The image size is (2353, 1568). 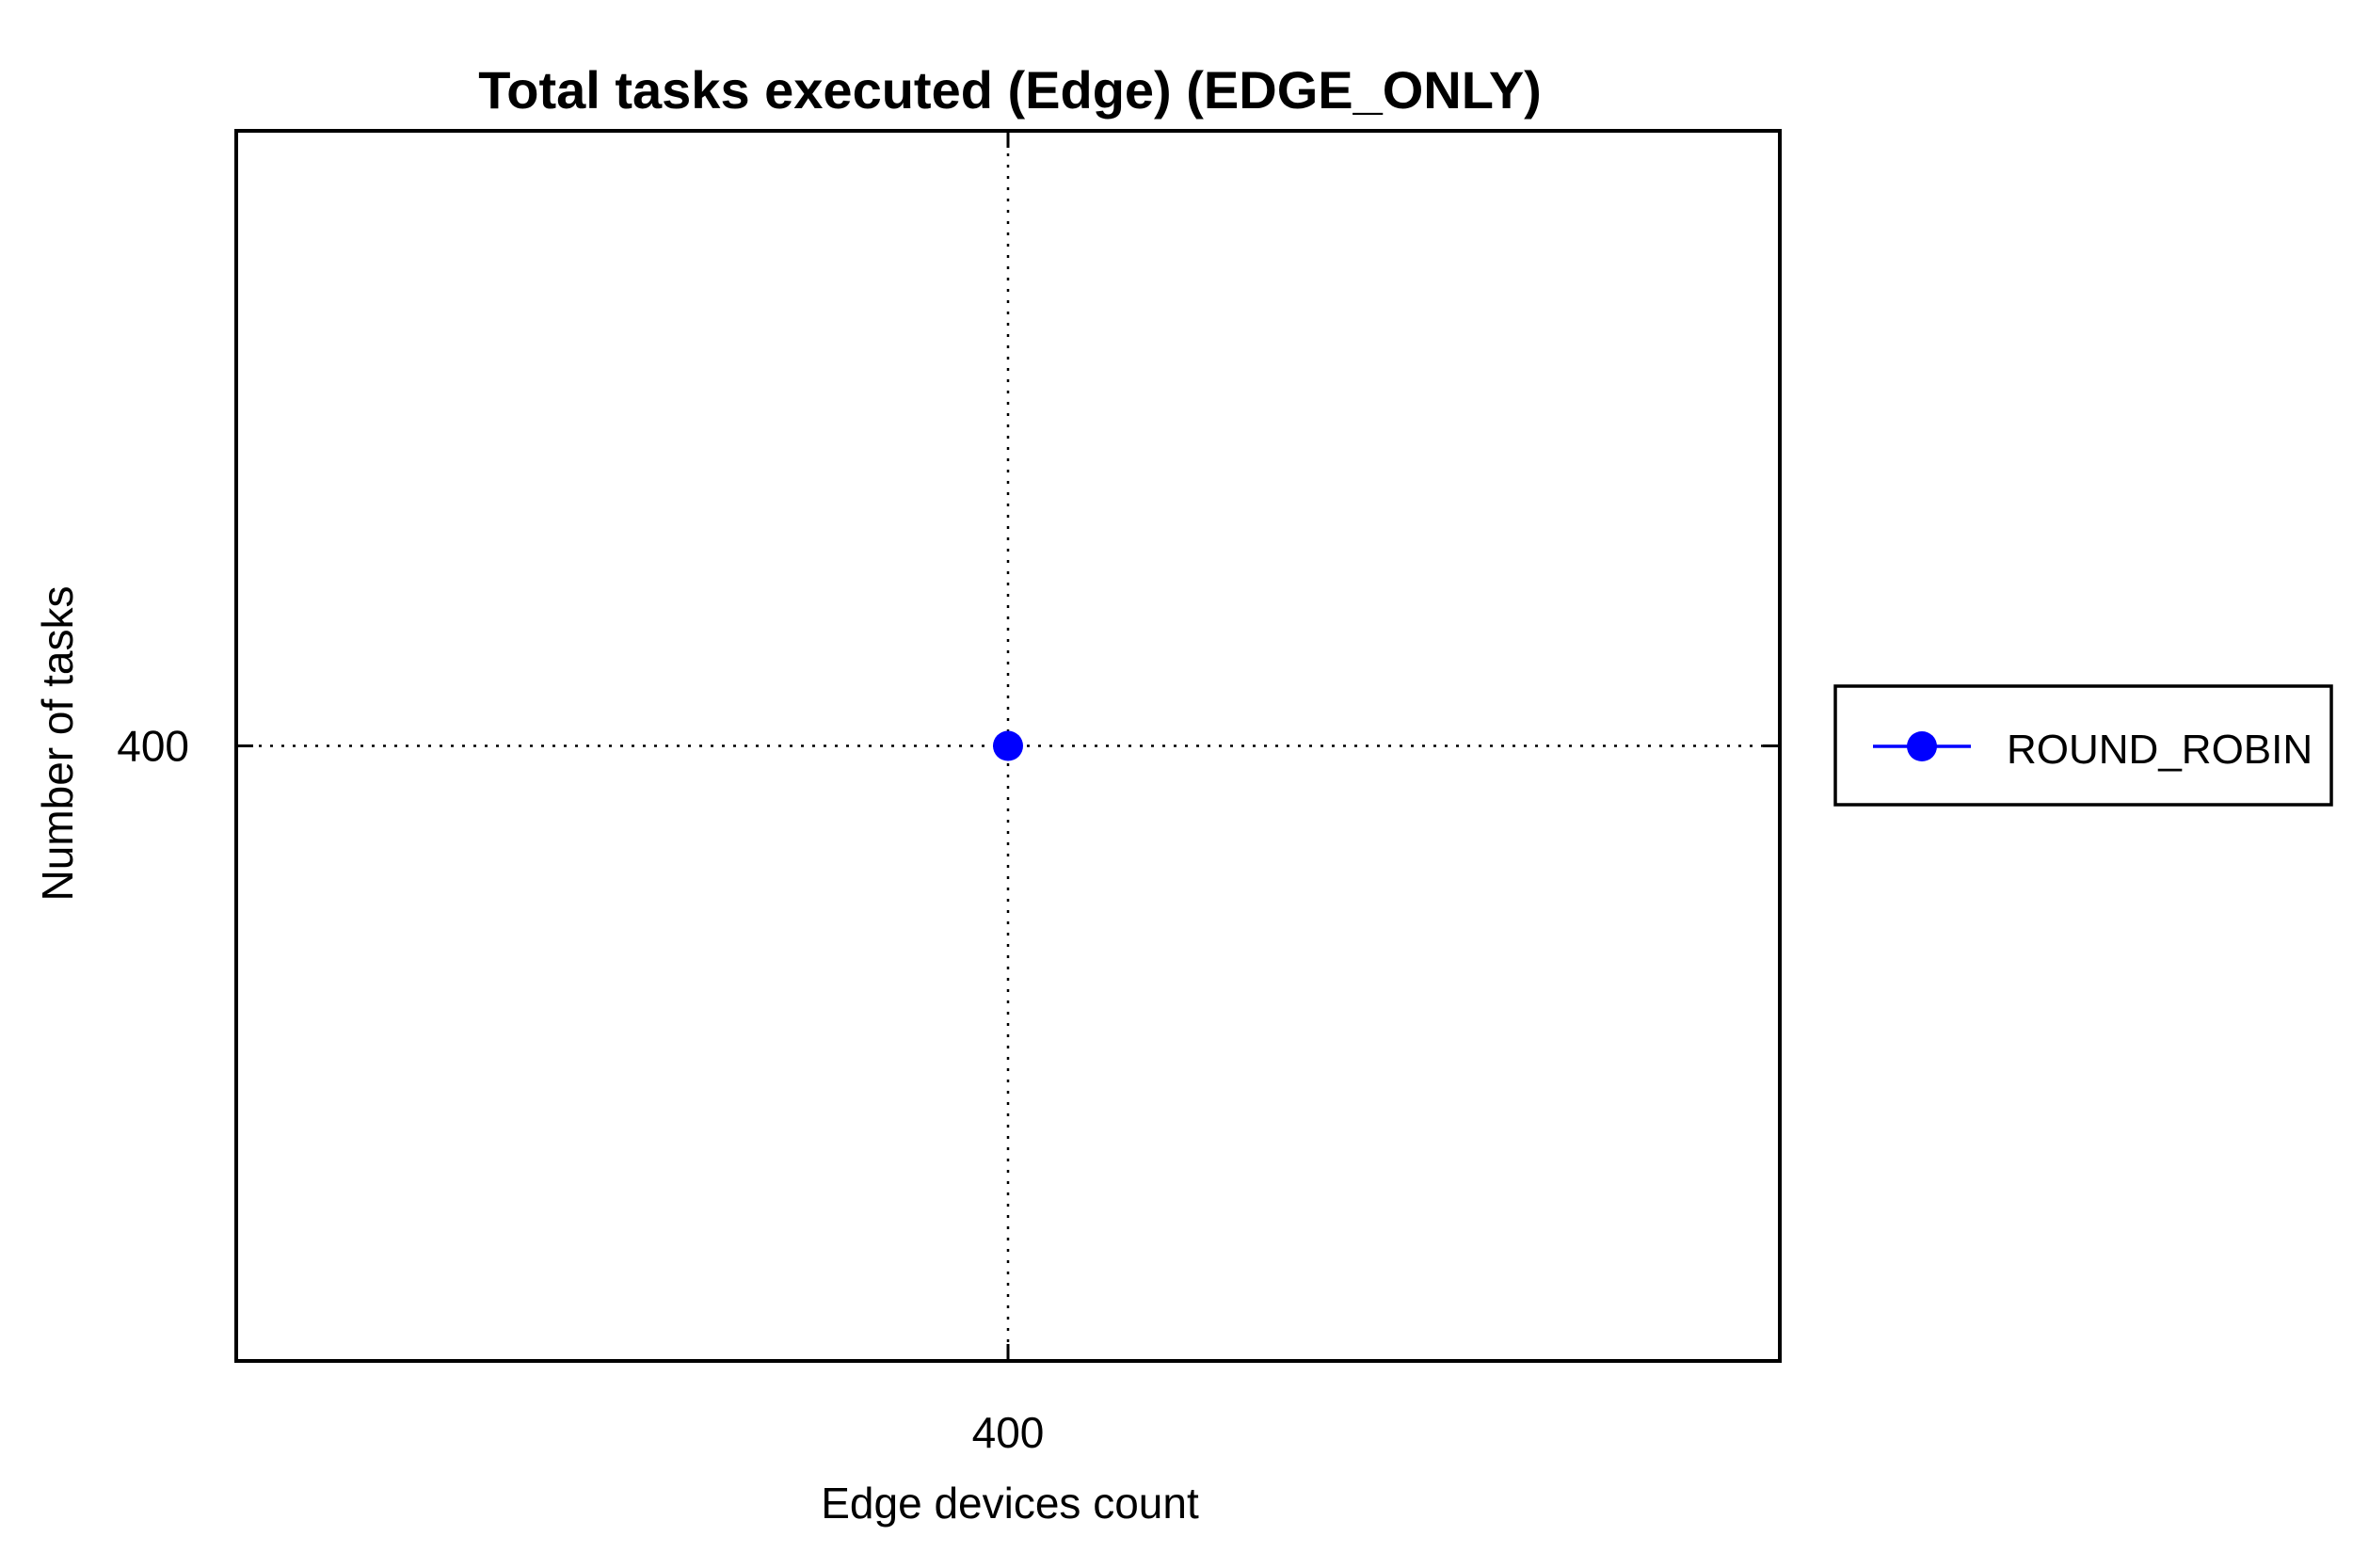 What do you see at coordinates (1010, 90) in the screenshot?
I see `chart-title: Total tasks executed (Edge) (EDGE_ONLY)` at bounding box center [1010, 90].